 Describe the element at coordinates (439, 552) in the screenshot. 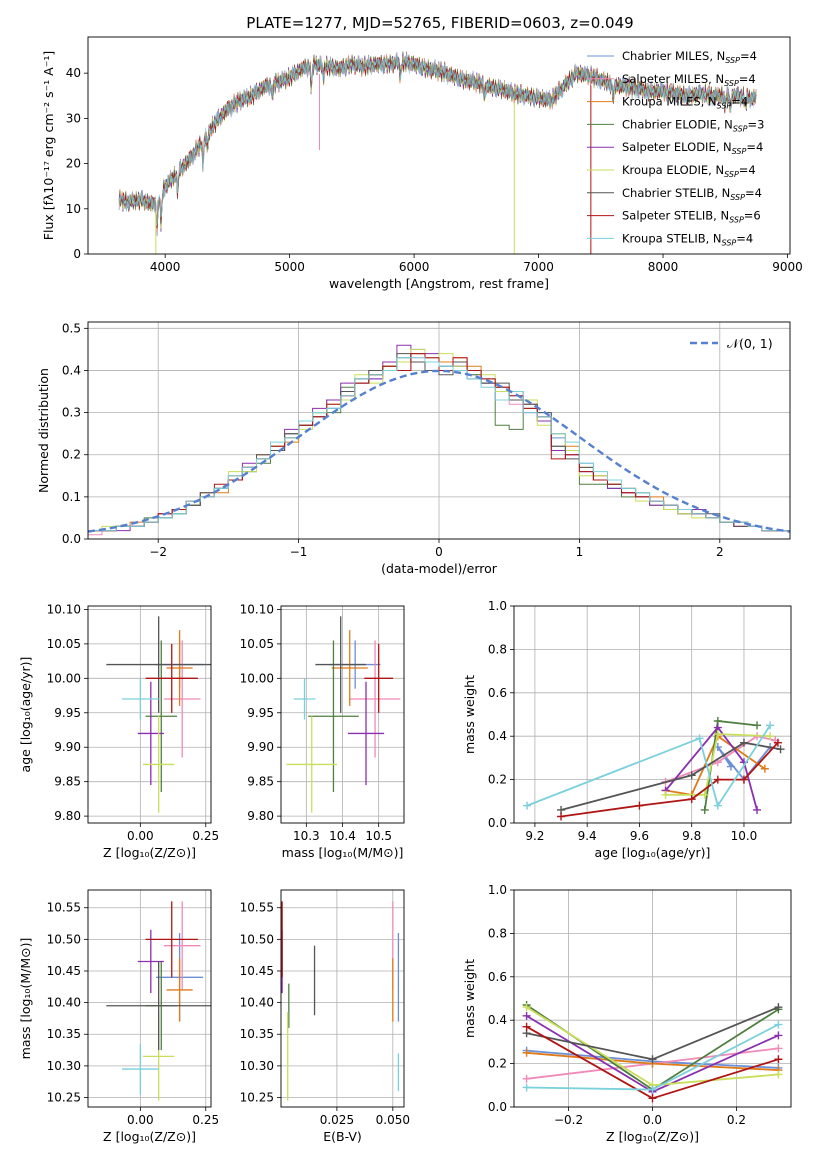

I see `x-tick-label: 0` at that location.